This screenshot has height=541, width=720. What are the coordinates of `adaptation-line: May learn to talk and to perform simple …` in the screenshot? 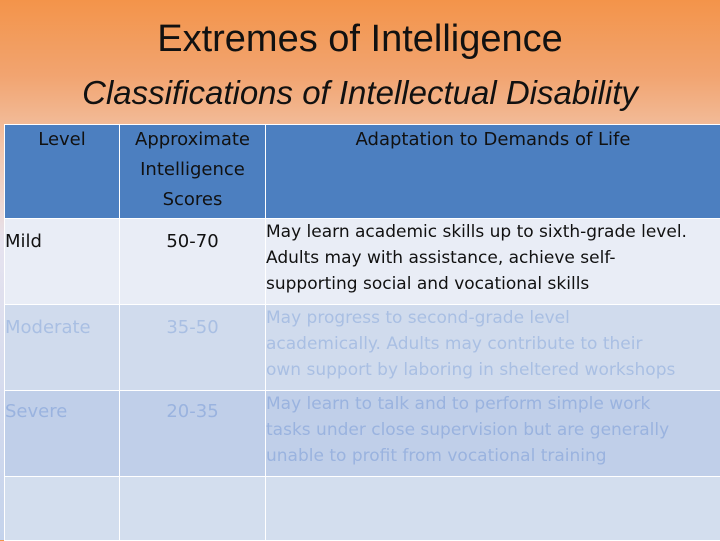 It's located at (493, 404).